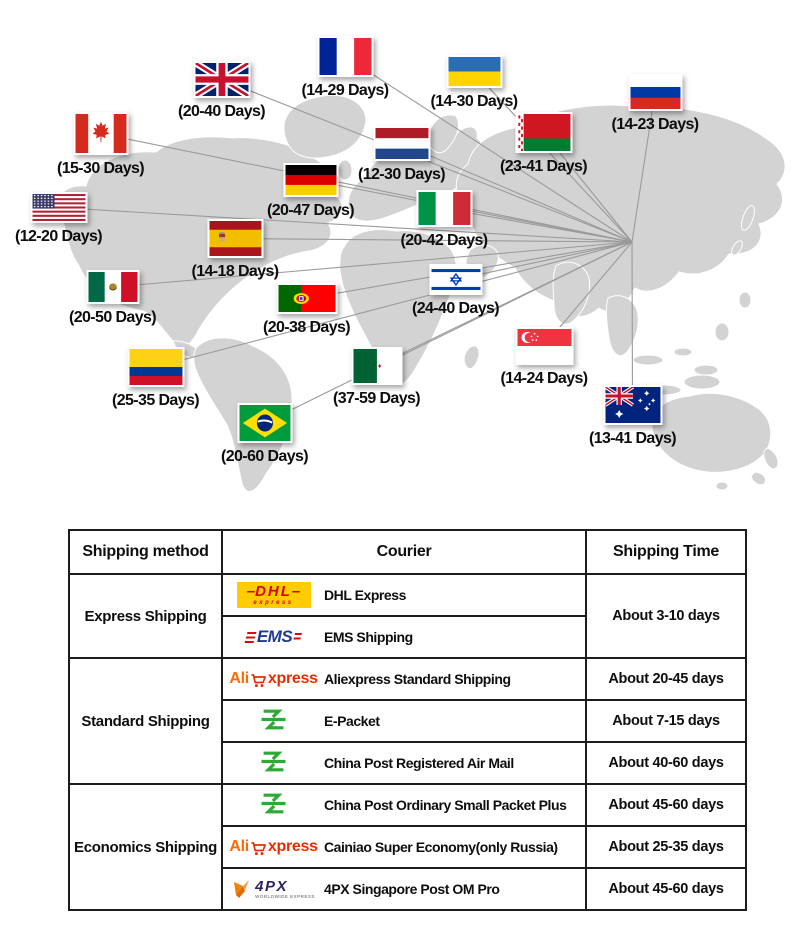  I want to click on shipping-time-cell: About 40-60 days, so click(666, 763).